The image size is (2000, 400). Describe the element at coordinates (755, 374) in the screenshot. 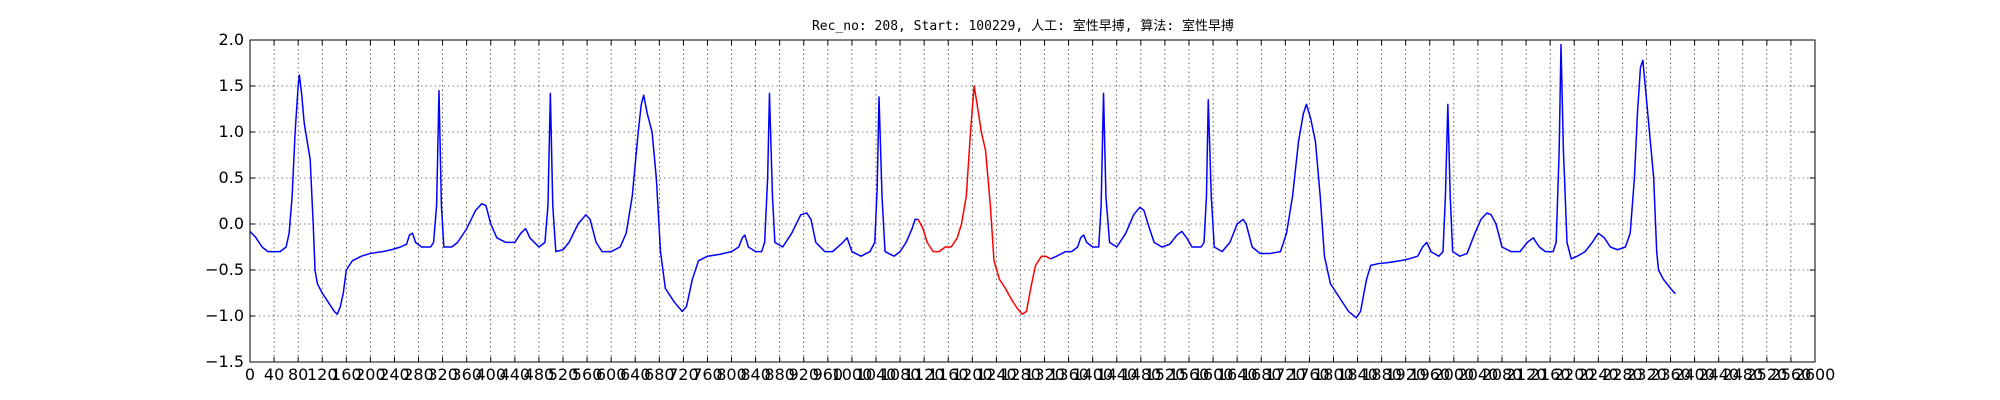

I see `x-tick-label: 840` at that location.